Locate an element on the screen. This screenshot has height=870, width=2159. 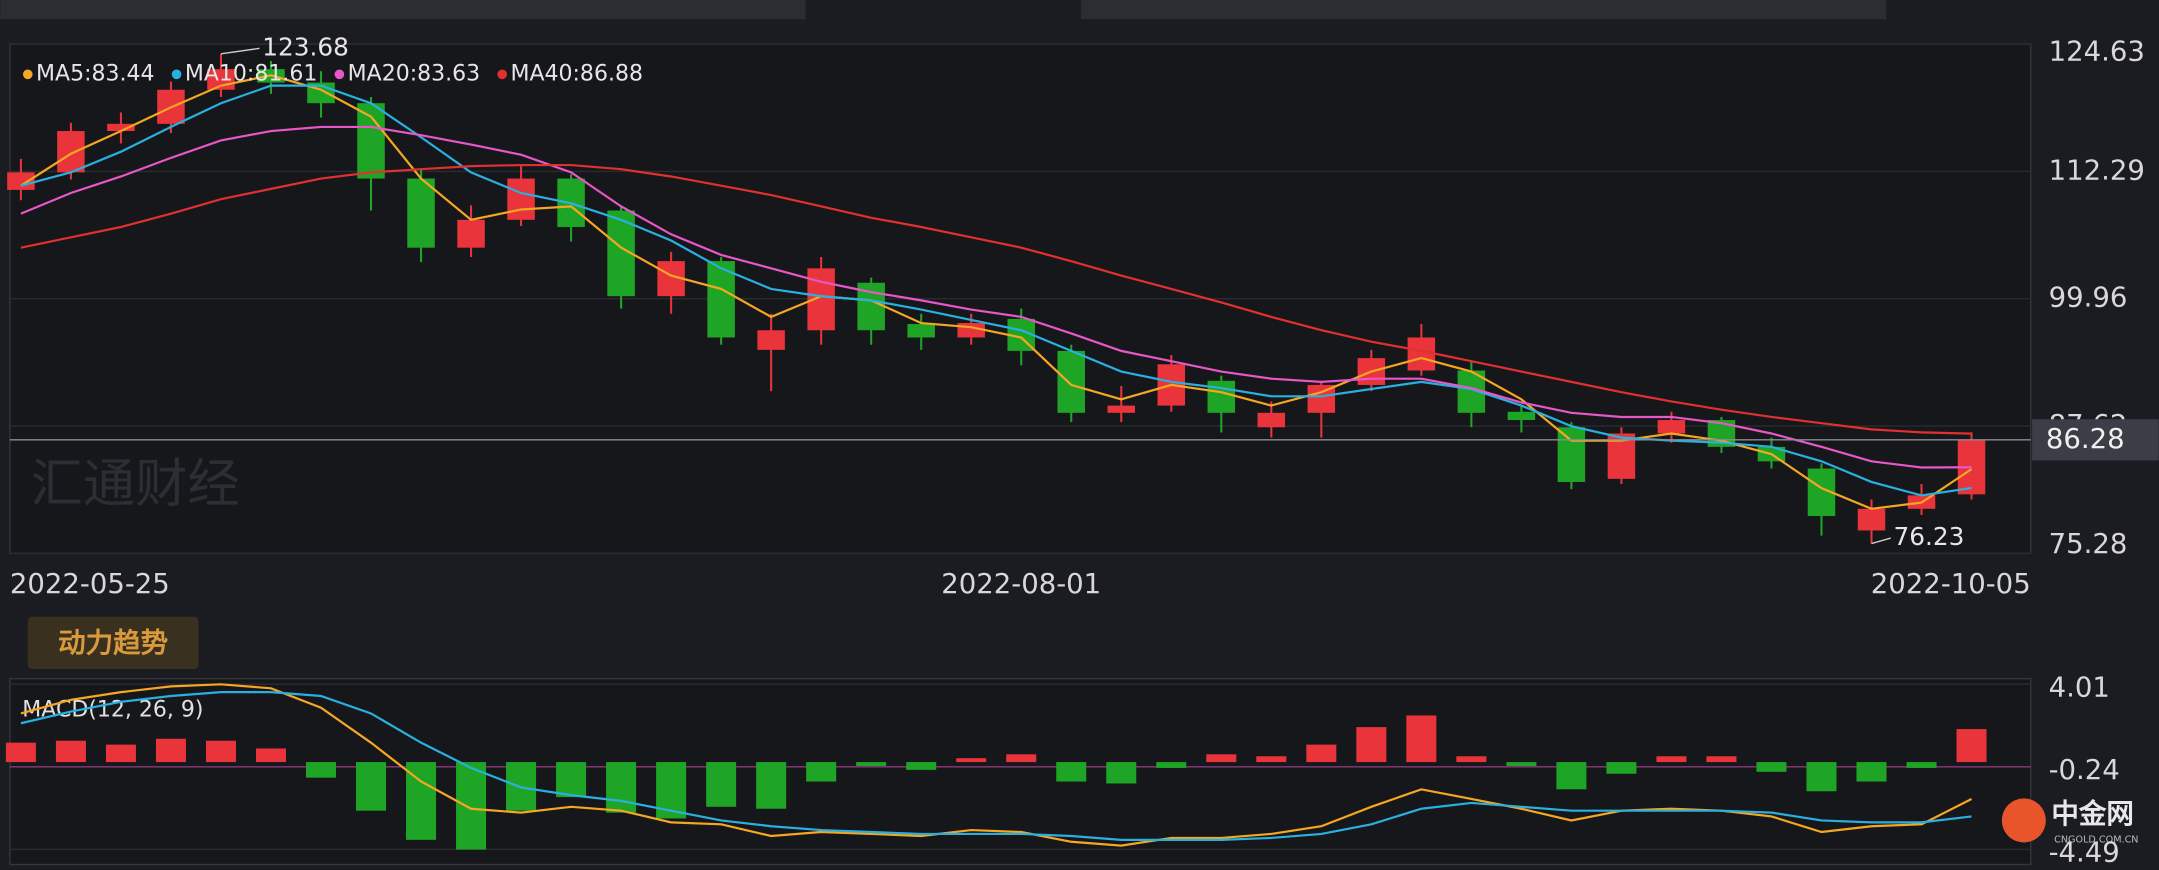
legend-label: MA20:83.63 is located at coordinates (414, 73).